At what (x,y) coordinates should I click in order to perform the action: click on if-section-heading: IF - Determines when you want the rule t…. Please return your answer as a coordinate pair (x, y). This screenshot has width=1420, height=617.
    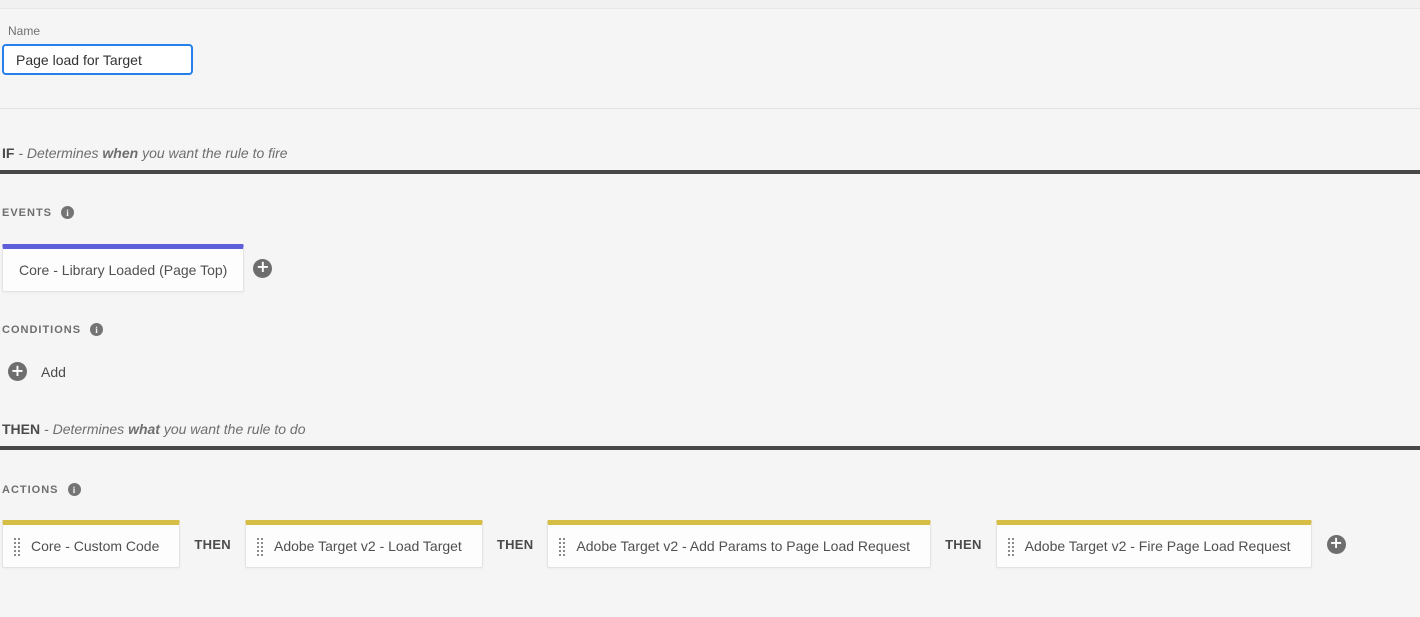
    Looking at the image, I should click on (145, 153).